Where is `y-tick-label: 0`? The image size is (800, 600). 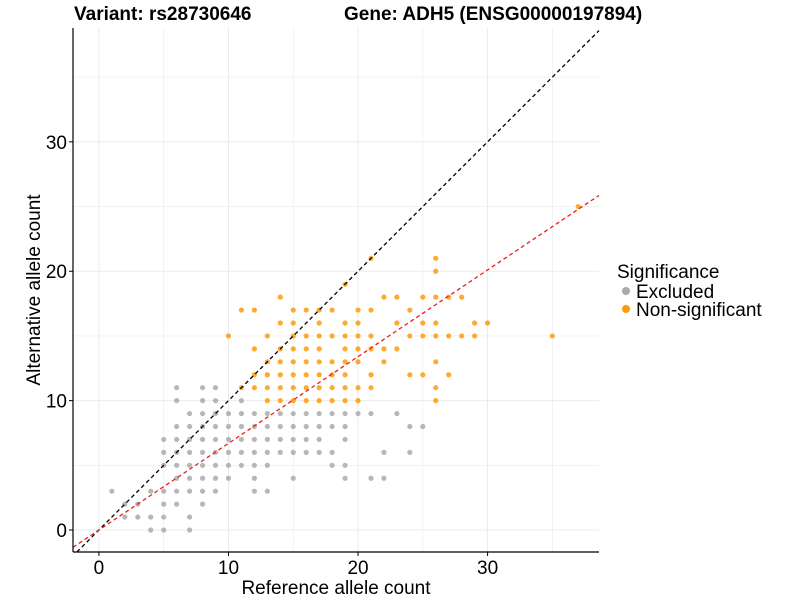 y-tick-label: 0 is located at coordinates (61, 531).